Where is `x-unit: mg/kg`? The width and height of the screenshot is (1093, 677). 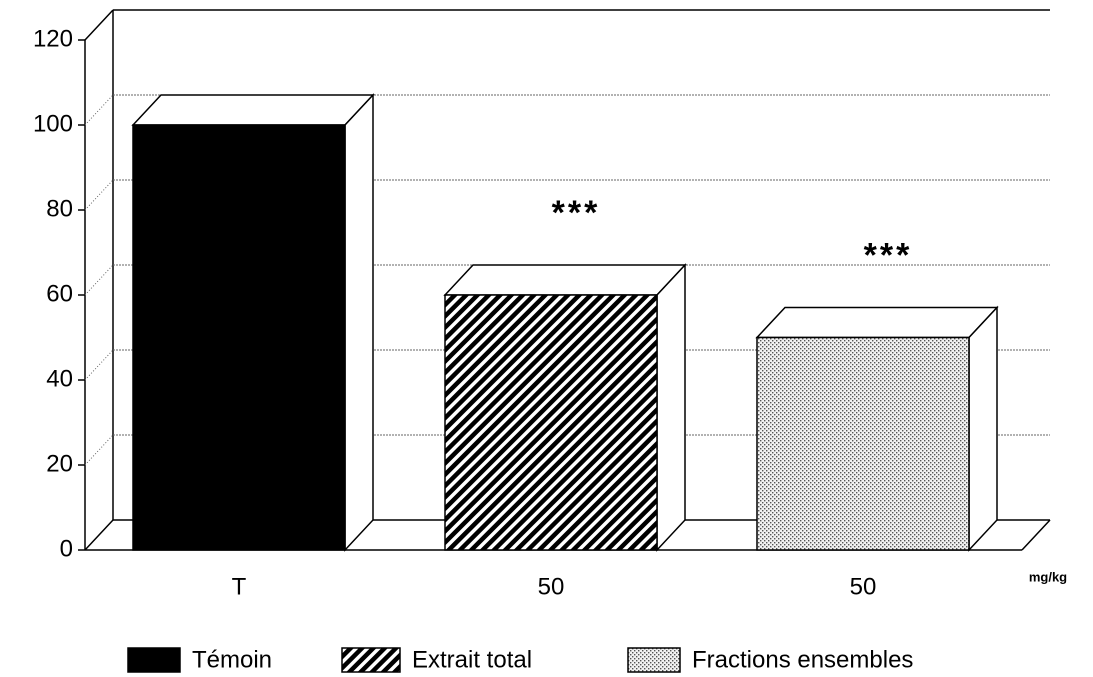 x-unit: mg/kg is located at coordinates (1048, 576).